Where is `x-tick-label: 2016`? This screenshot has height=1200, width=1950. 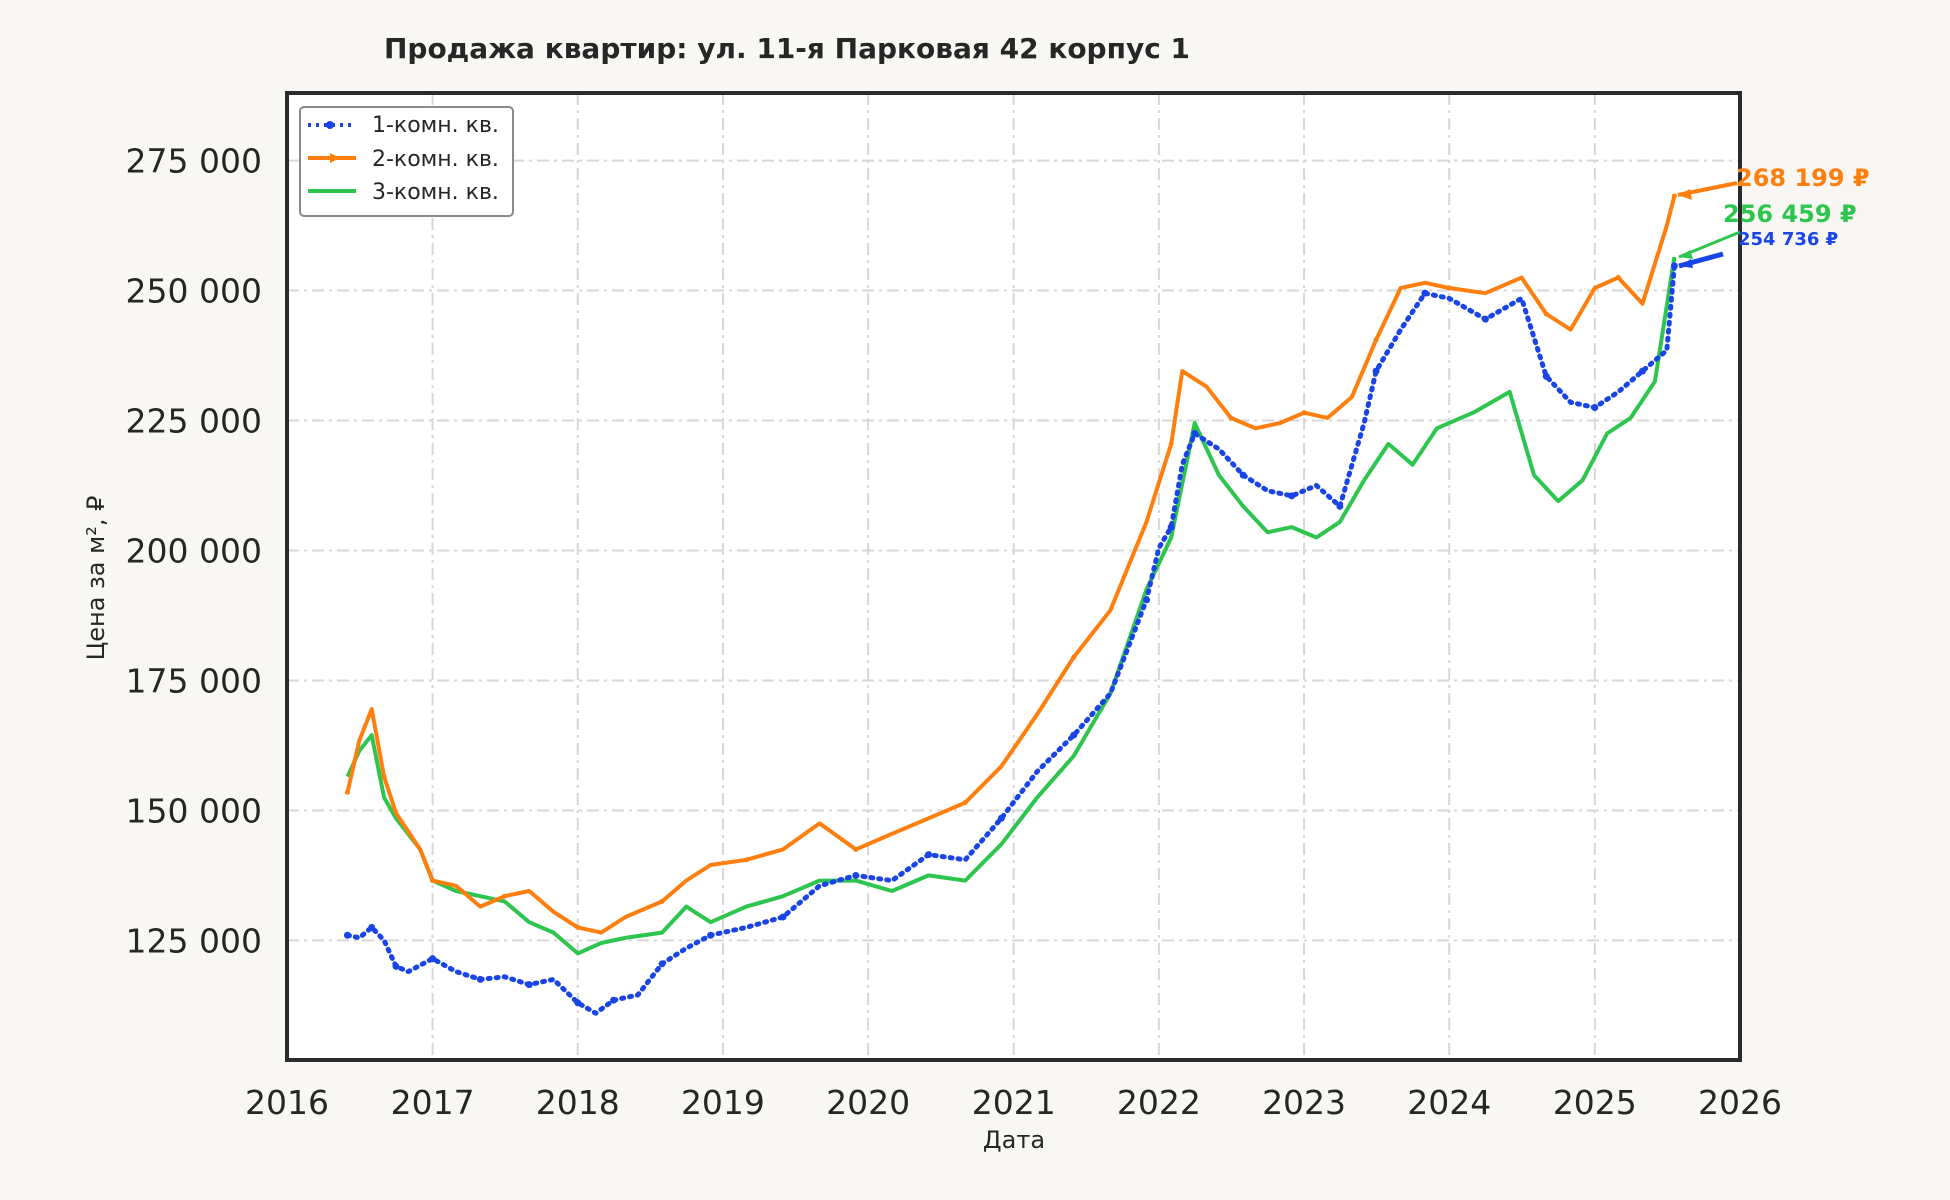 x-tick-label: 2016 is located at coordinates (287, 1102).